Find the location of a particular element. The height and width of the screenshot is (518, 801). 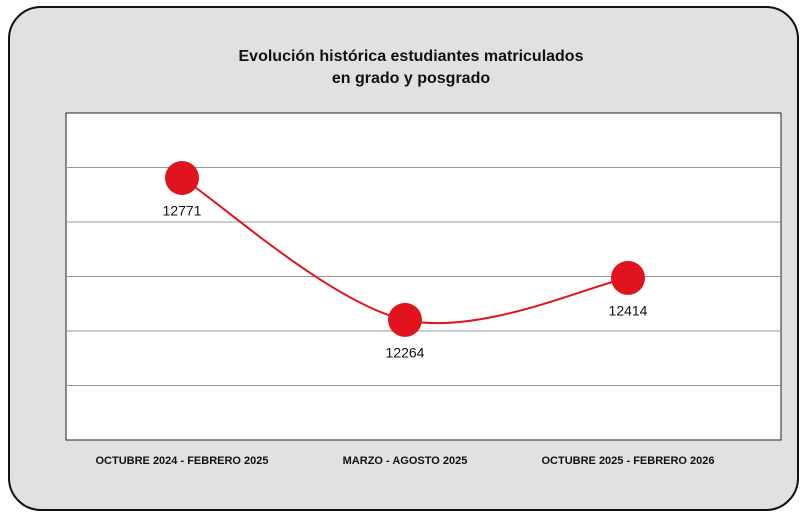

x-tick-label: MARZO - AGOSTO 2025 is located at coordinates (405, 461).